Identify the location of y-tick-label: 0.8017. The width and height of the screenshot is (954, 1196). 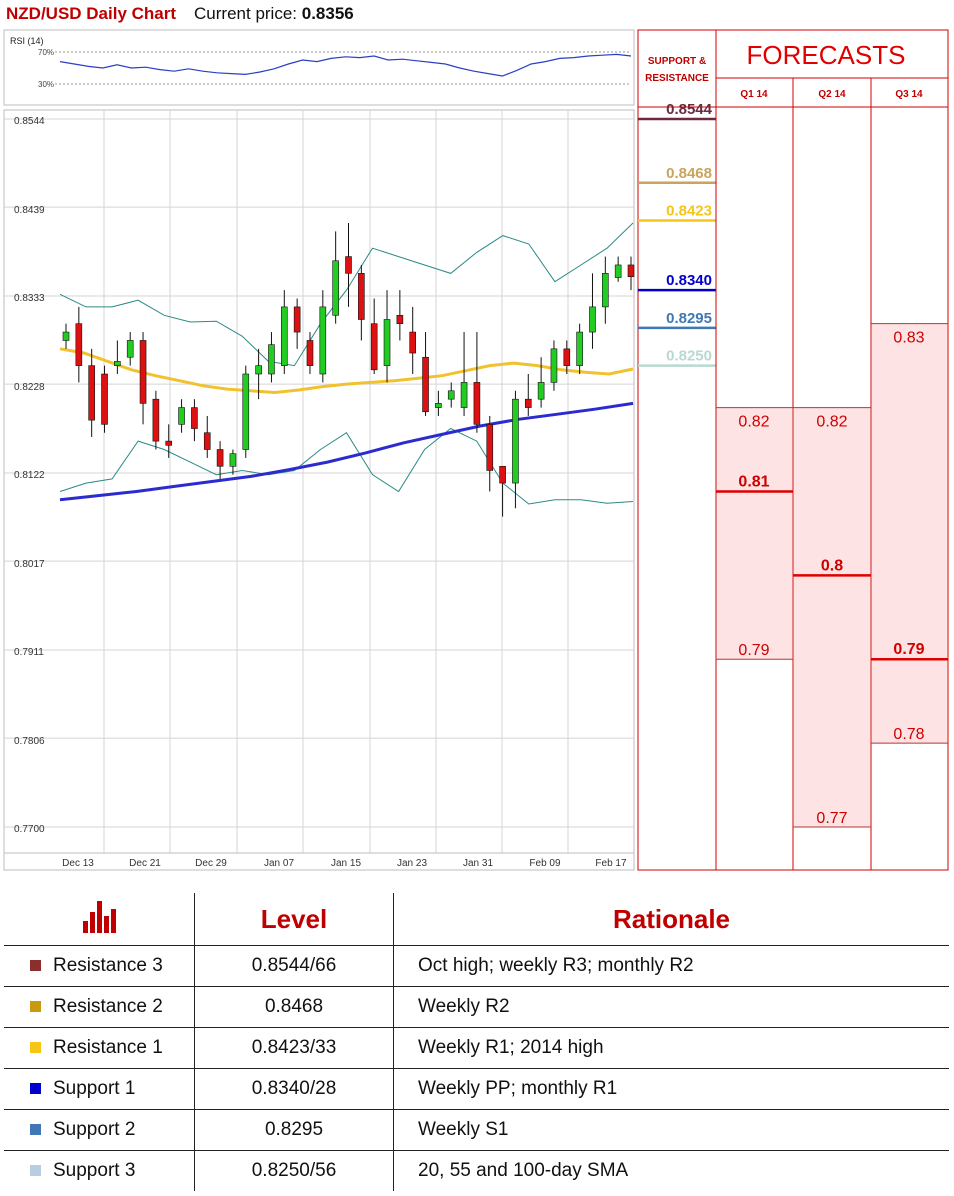
(29, 564).